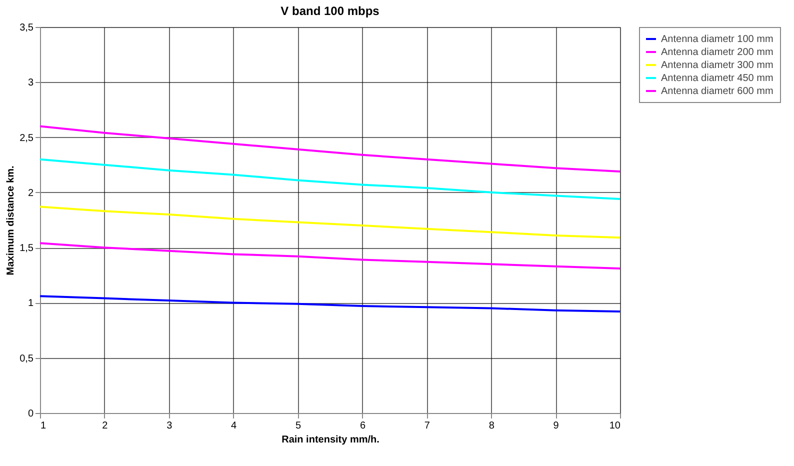  I want to click on legend-label: Antenna diametr 100 mm, so click(717, 39).